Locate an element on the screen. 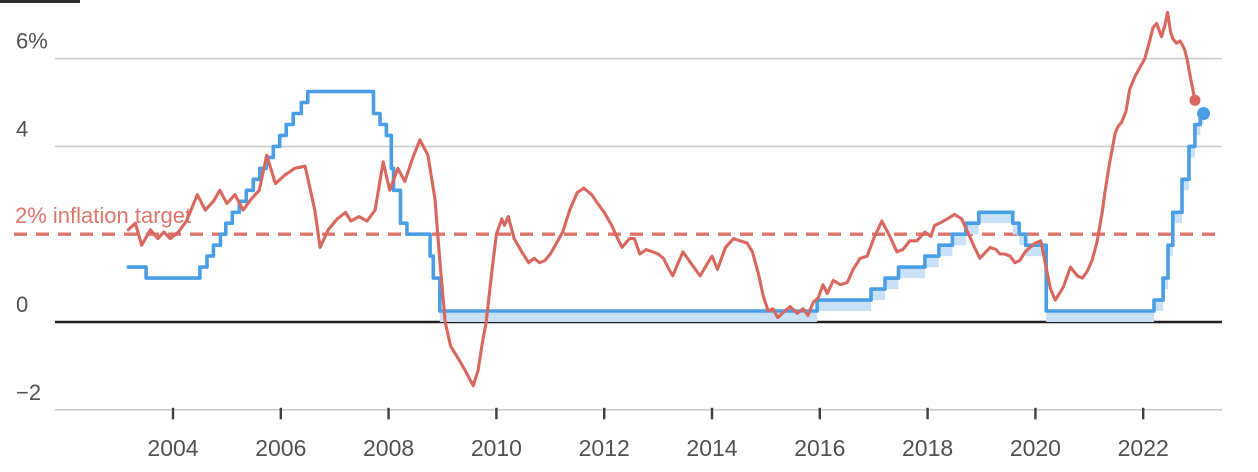 Image resolution: width=1258 pixels, height=472 pixels. y-axis-label-0: 0 is located at coordinates (22, 304).